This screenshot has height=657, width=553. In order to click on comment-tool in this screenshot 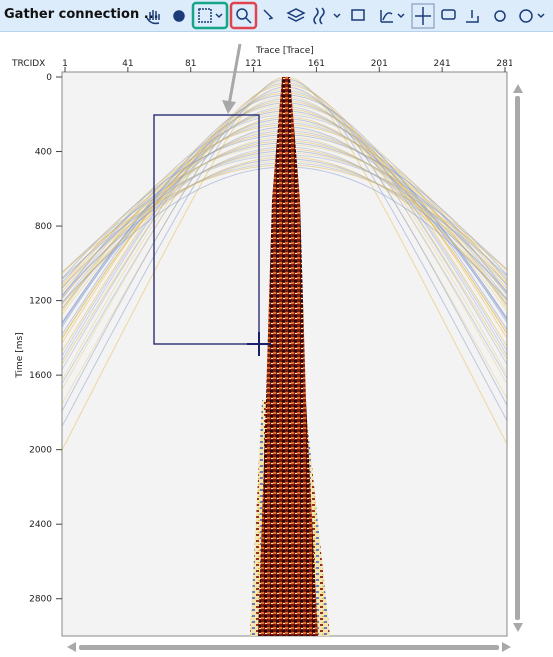, I will do `click(448, 14)`.